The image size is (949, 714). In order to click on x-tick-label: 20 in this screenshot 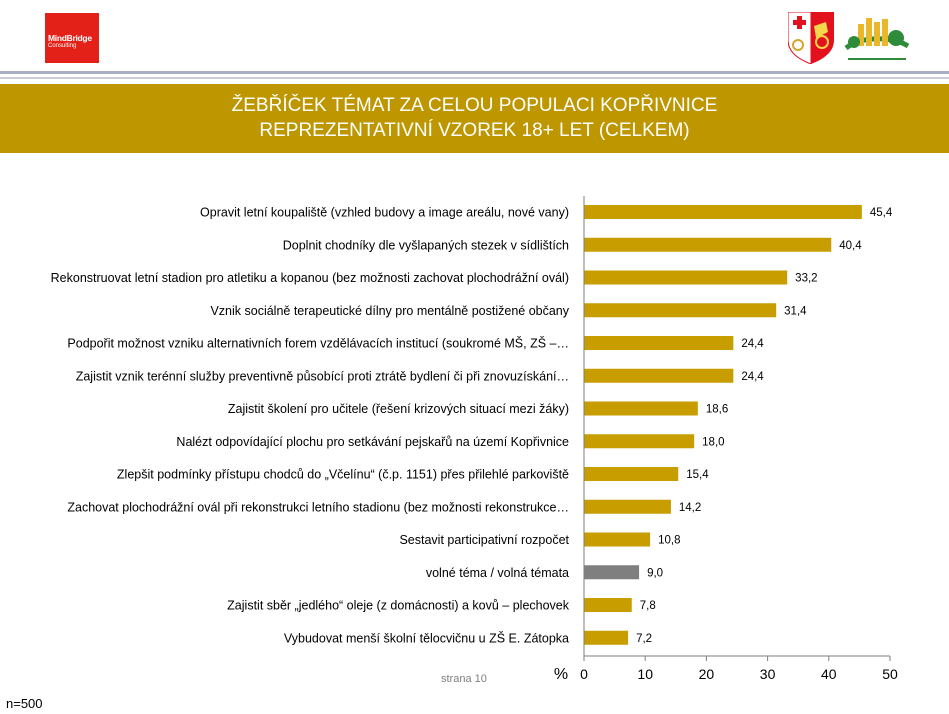, I will do `click(707, 674)`.